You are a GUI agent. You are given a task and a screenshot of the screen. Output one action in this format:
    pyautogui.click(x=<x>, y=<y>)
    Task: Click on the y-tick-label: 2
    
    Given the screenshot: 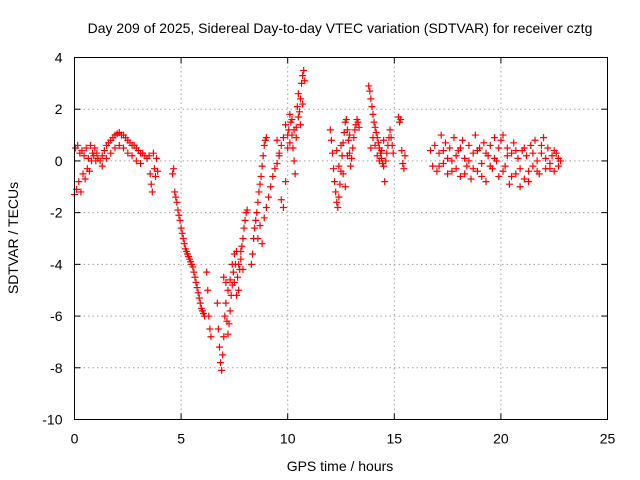 What is the action you would take?
    pyautogui.click(x=59, y=109)
    